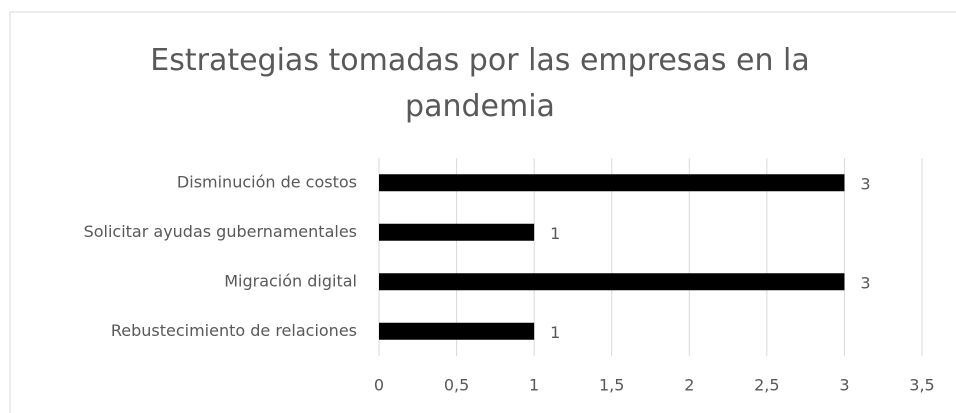  I want to click on x-tick-label: 3, so click(844, 385).